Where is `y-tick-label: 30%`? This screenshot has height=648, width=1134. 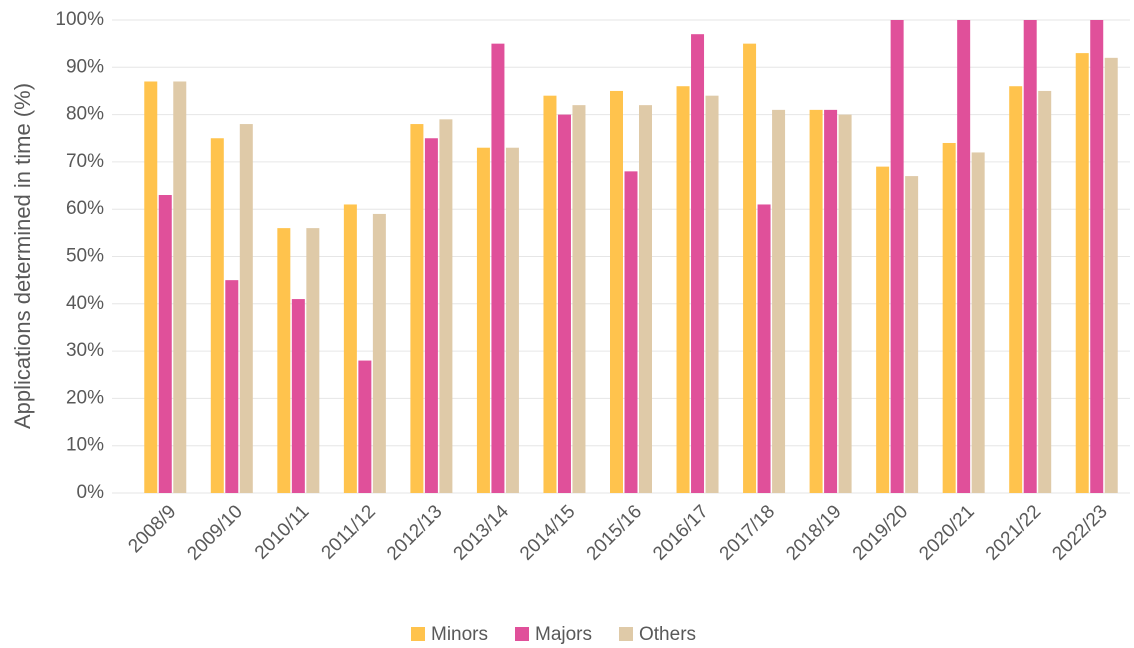 y-tick-label: 30% is located at coordinates (85, 350).